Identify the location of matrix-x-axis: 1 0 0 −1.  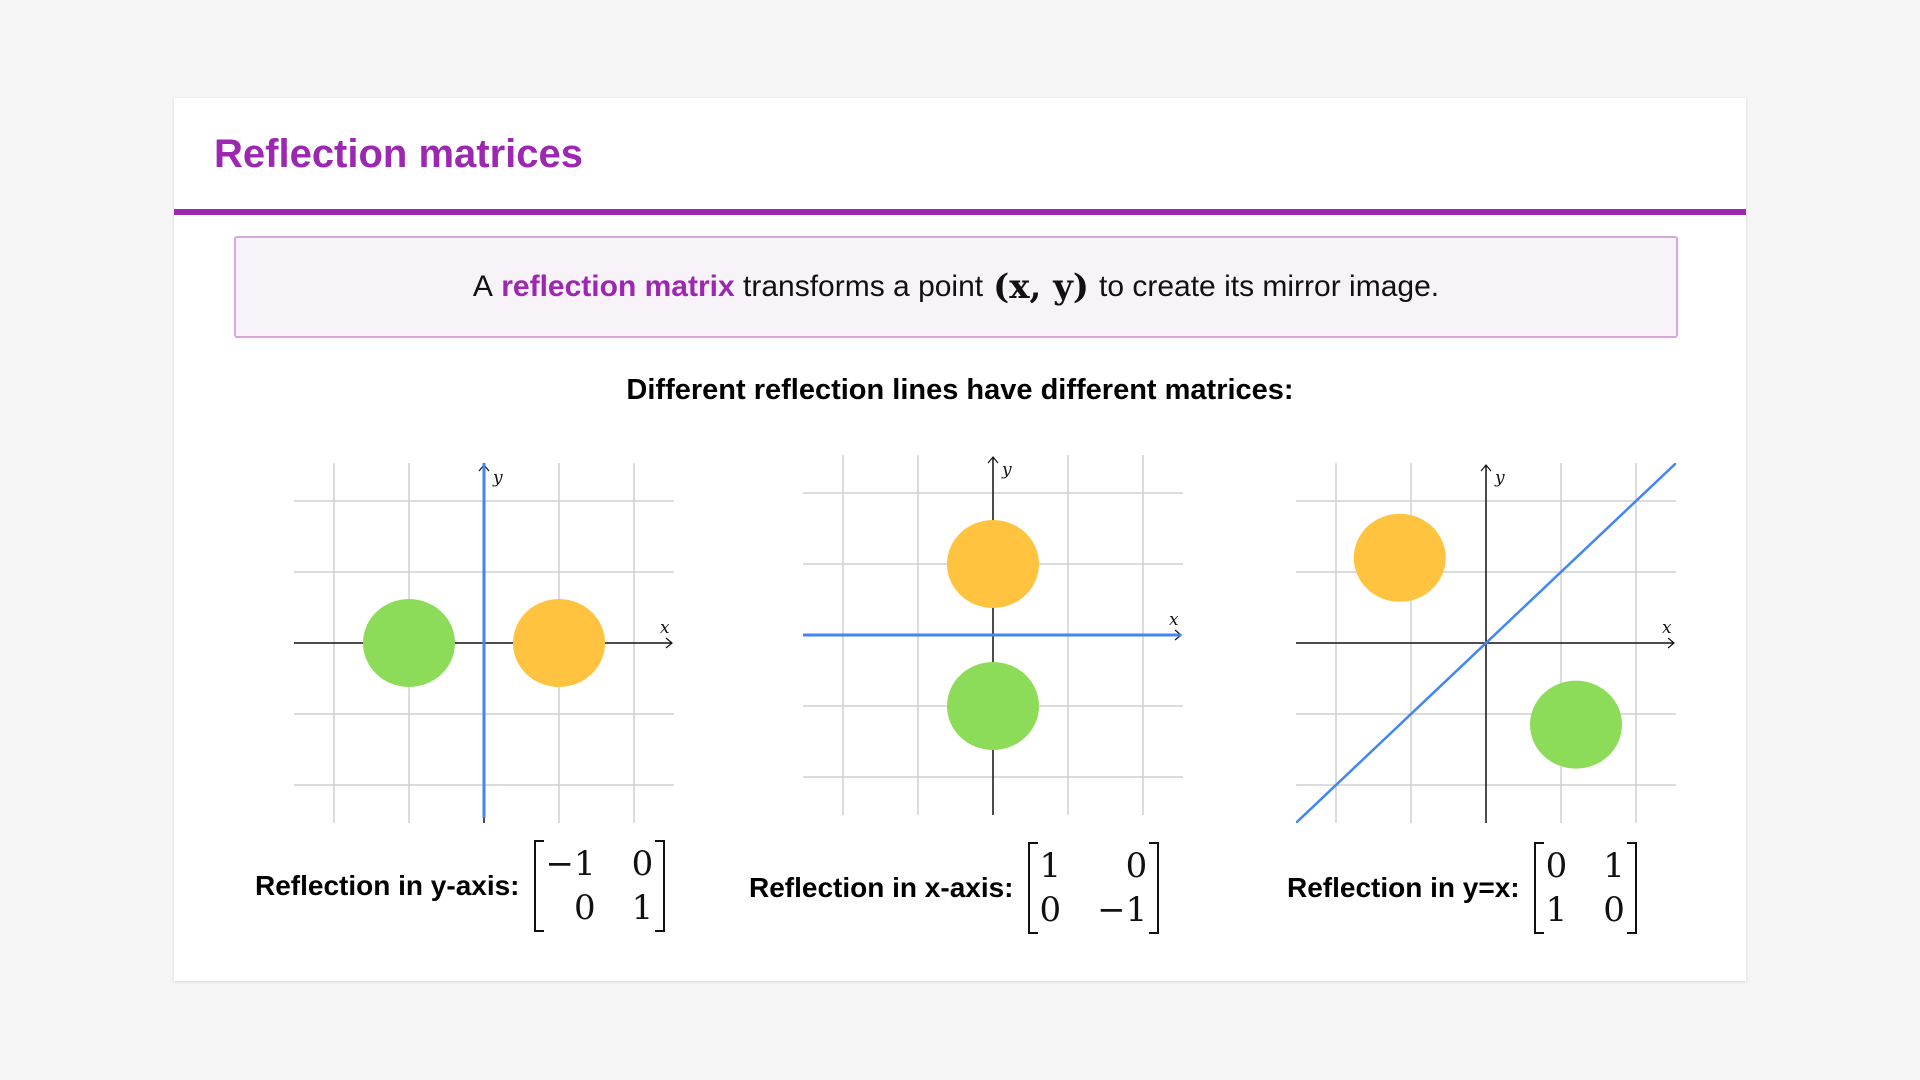
(1093, 888).